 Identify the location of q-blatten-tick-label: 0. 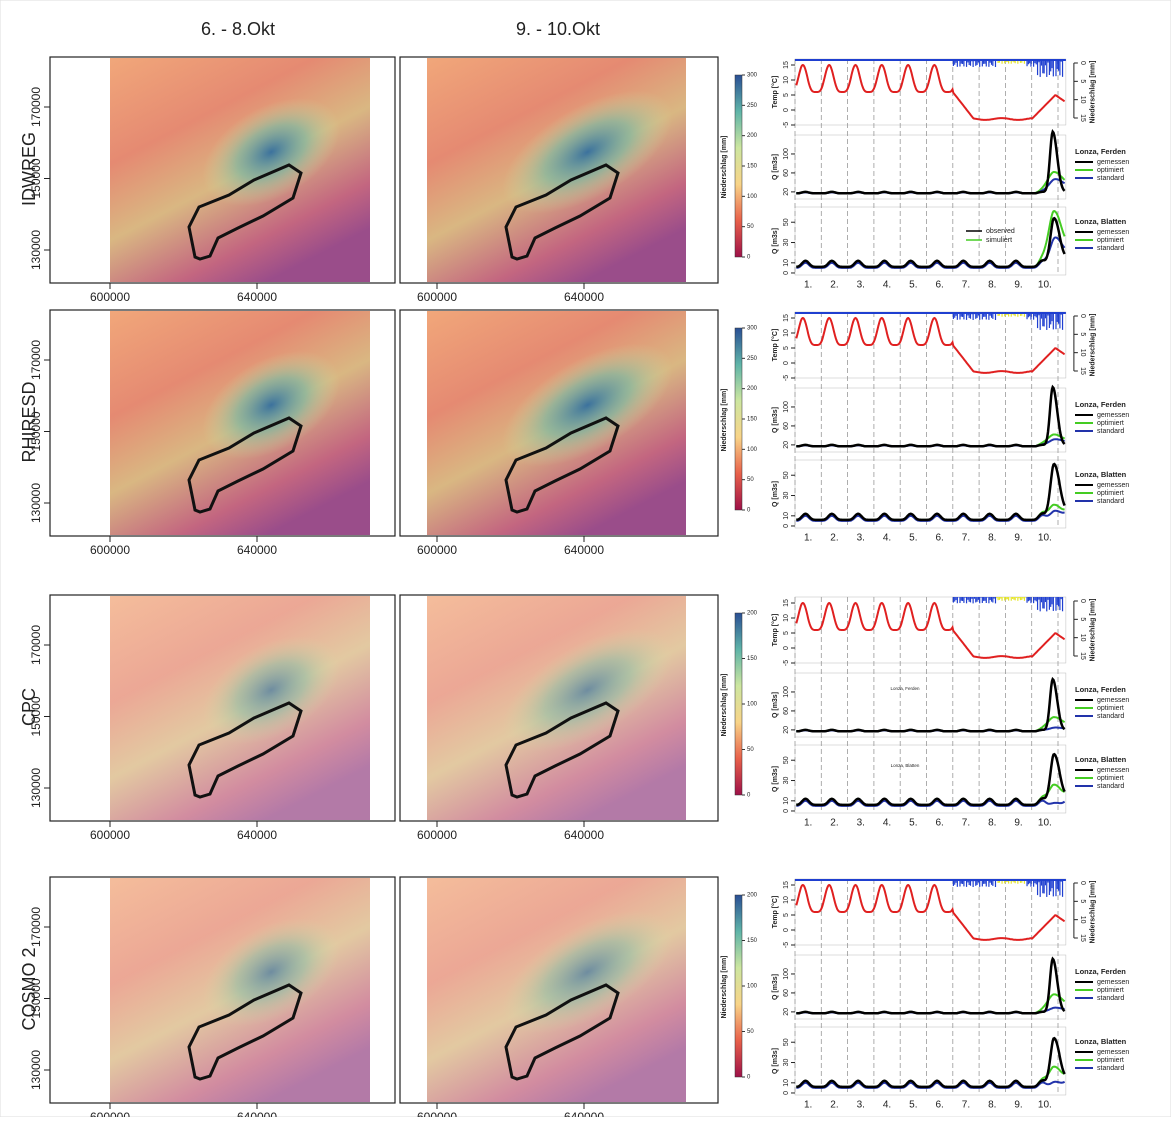
(786, 273).